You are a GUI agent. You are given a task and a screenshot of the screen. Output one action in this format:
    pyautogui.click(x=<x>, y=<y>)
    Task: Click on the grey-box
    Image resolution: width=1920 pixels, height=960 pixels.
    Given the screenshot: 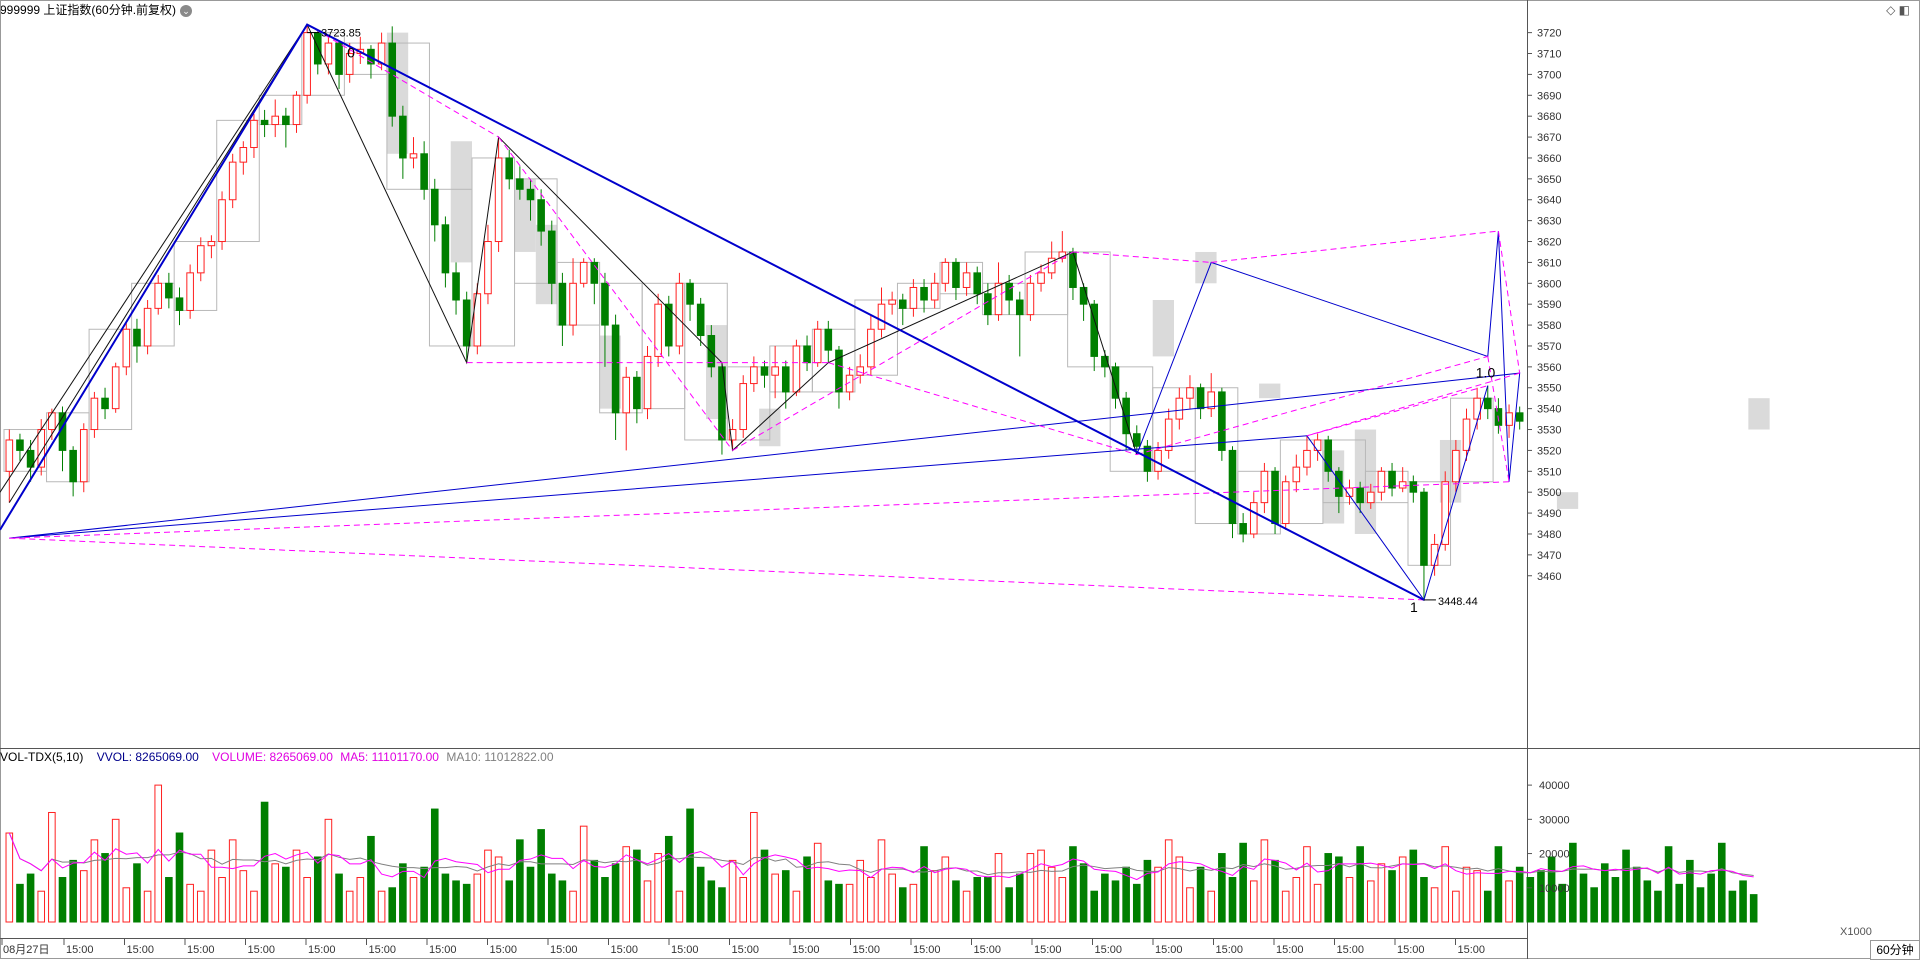 What is the action you would take?
    pyautogui.click(x=1567, y=500)
    